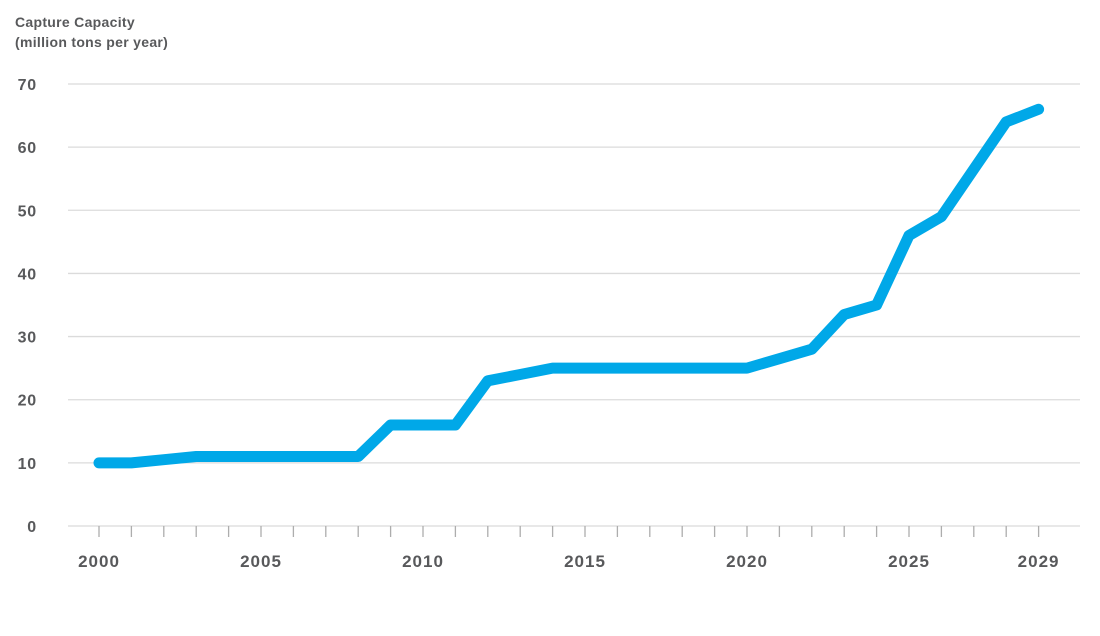 Image resolution: width=1100 pixels, height=636 pixels. I want to click on chart-title-line1: Capture Capacity, so click(75, 22).